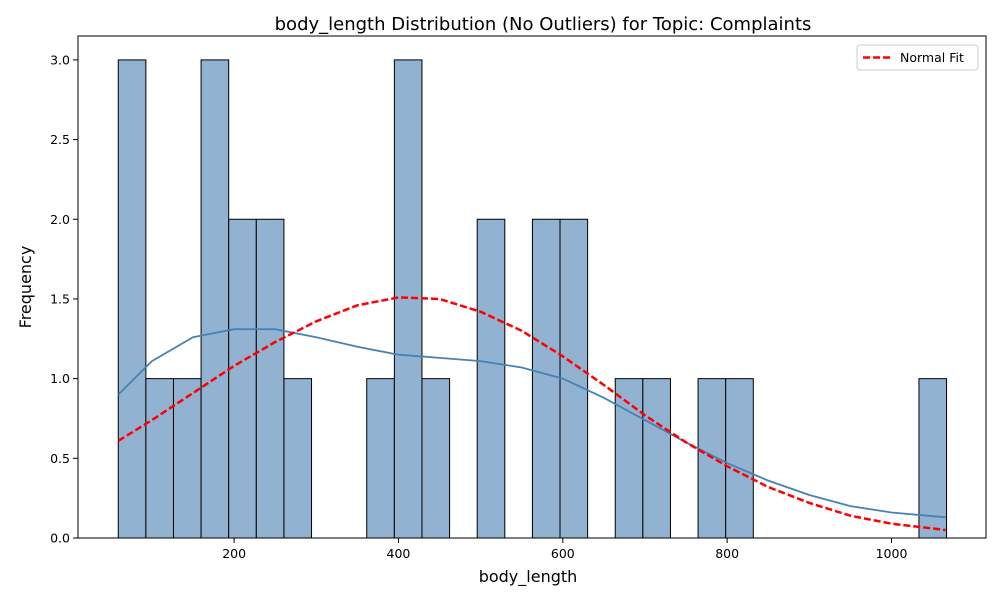 The width and height of the screenshot is (1000, 604). What do you see at coordinates (60, 298) in the screenshot?
I see `y-tick-label: 1.5` at bounding box center [60, 298].